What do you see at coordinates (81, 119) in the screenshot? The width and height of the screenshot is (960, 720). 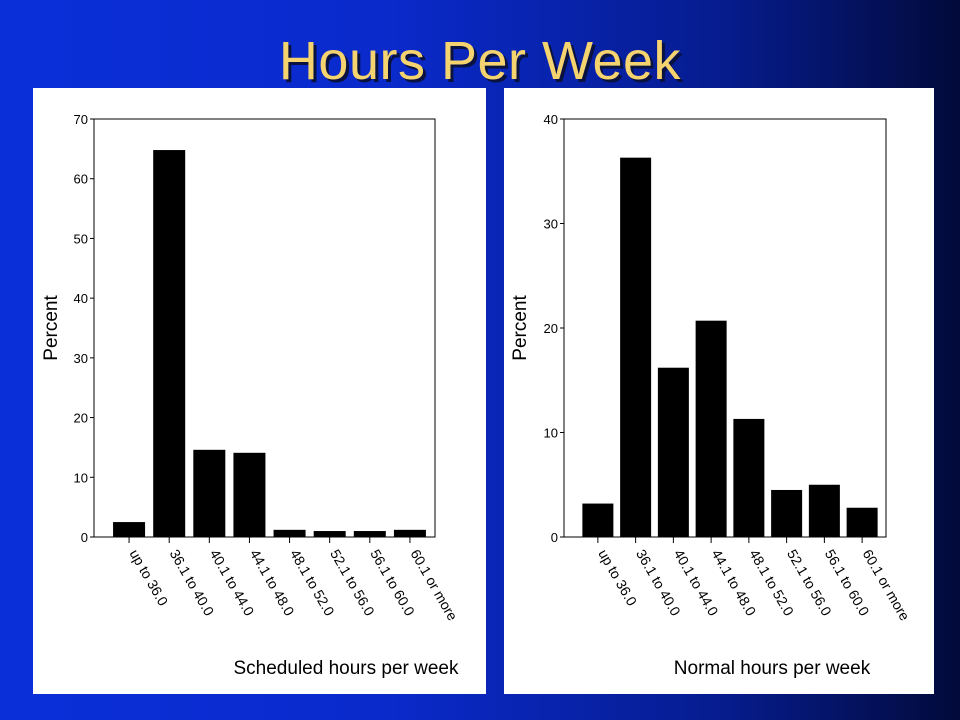 I see `y-tick-label: 70` at bounding box center [81, 119].